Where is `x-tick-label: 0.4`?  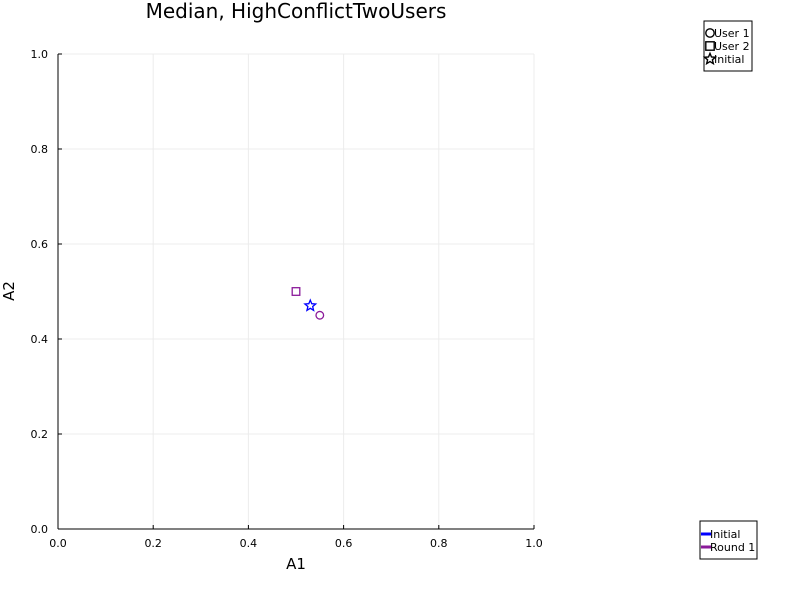 x-tick-label: 0.4 is located at coordinates (249, 543).